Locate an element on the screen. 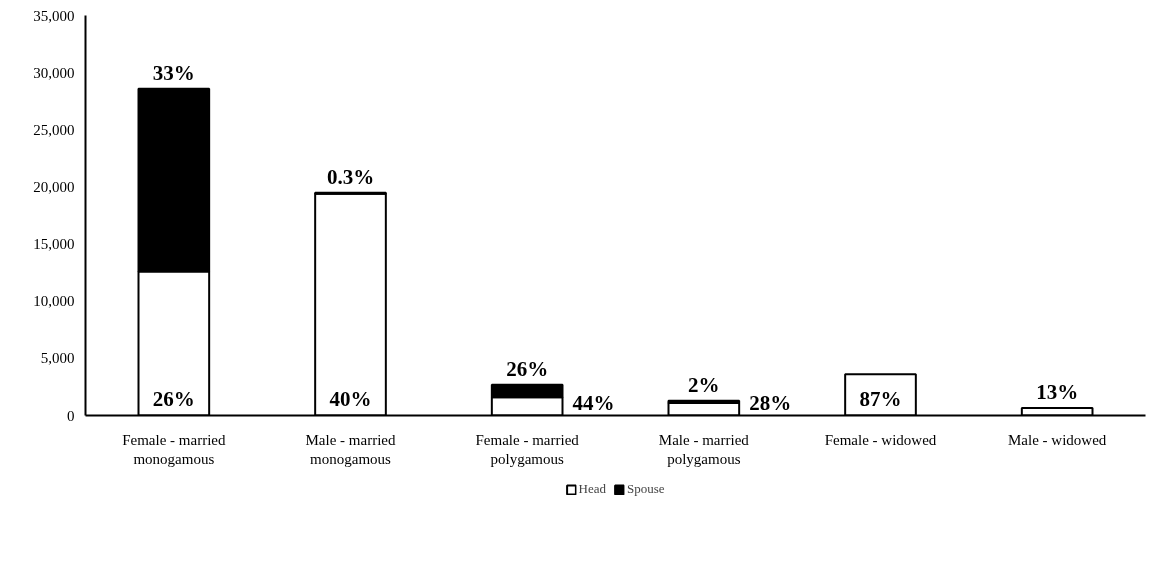 The height and width of the screenshot is (579, 1174). y-tick-label: 20,000 is located at coordinates (54, 186).